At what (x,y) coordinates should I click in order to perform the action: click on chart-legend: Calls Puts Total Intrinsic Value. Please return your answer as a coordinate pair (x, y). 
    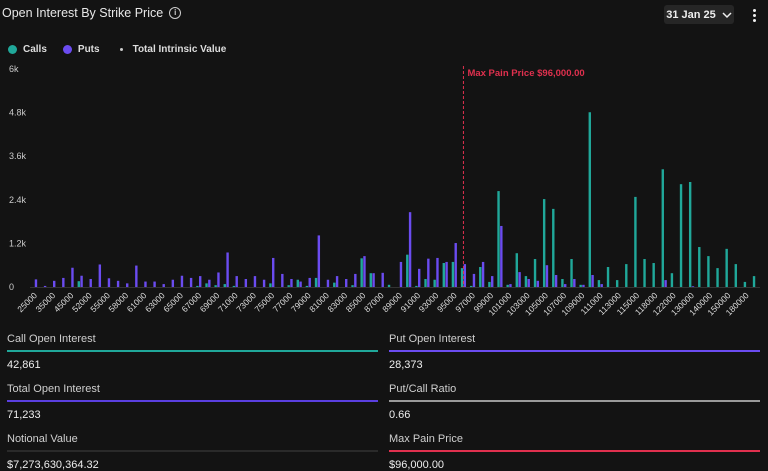
    Looking at the image, I should click on (125, 49).